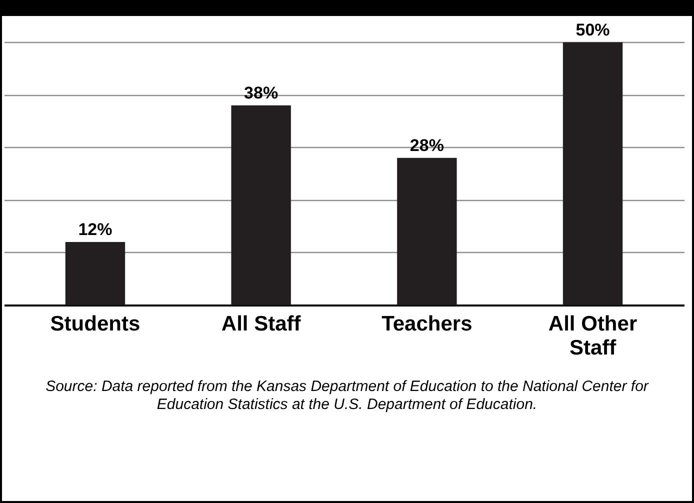  I want to click on source-note: Source: Data reported from the Kansas Department of Education to the National Center for Education Statistics at the U.S. Department of Education., so click(347, 396).